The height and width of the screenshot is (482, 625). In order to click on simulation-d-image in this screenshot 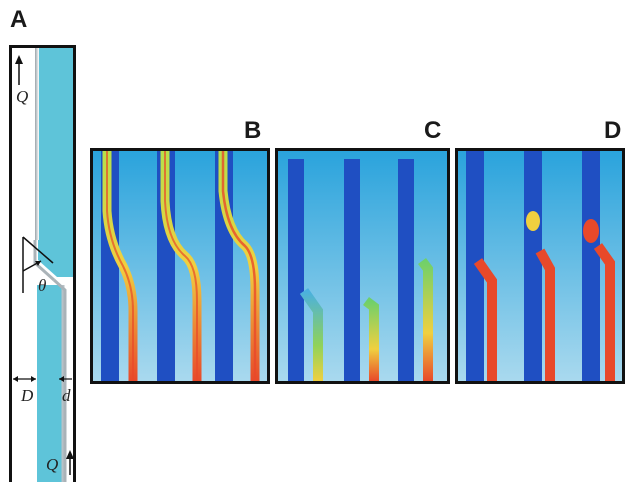, I will do `click(540, 266)`.